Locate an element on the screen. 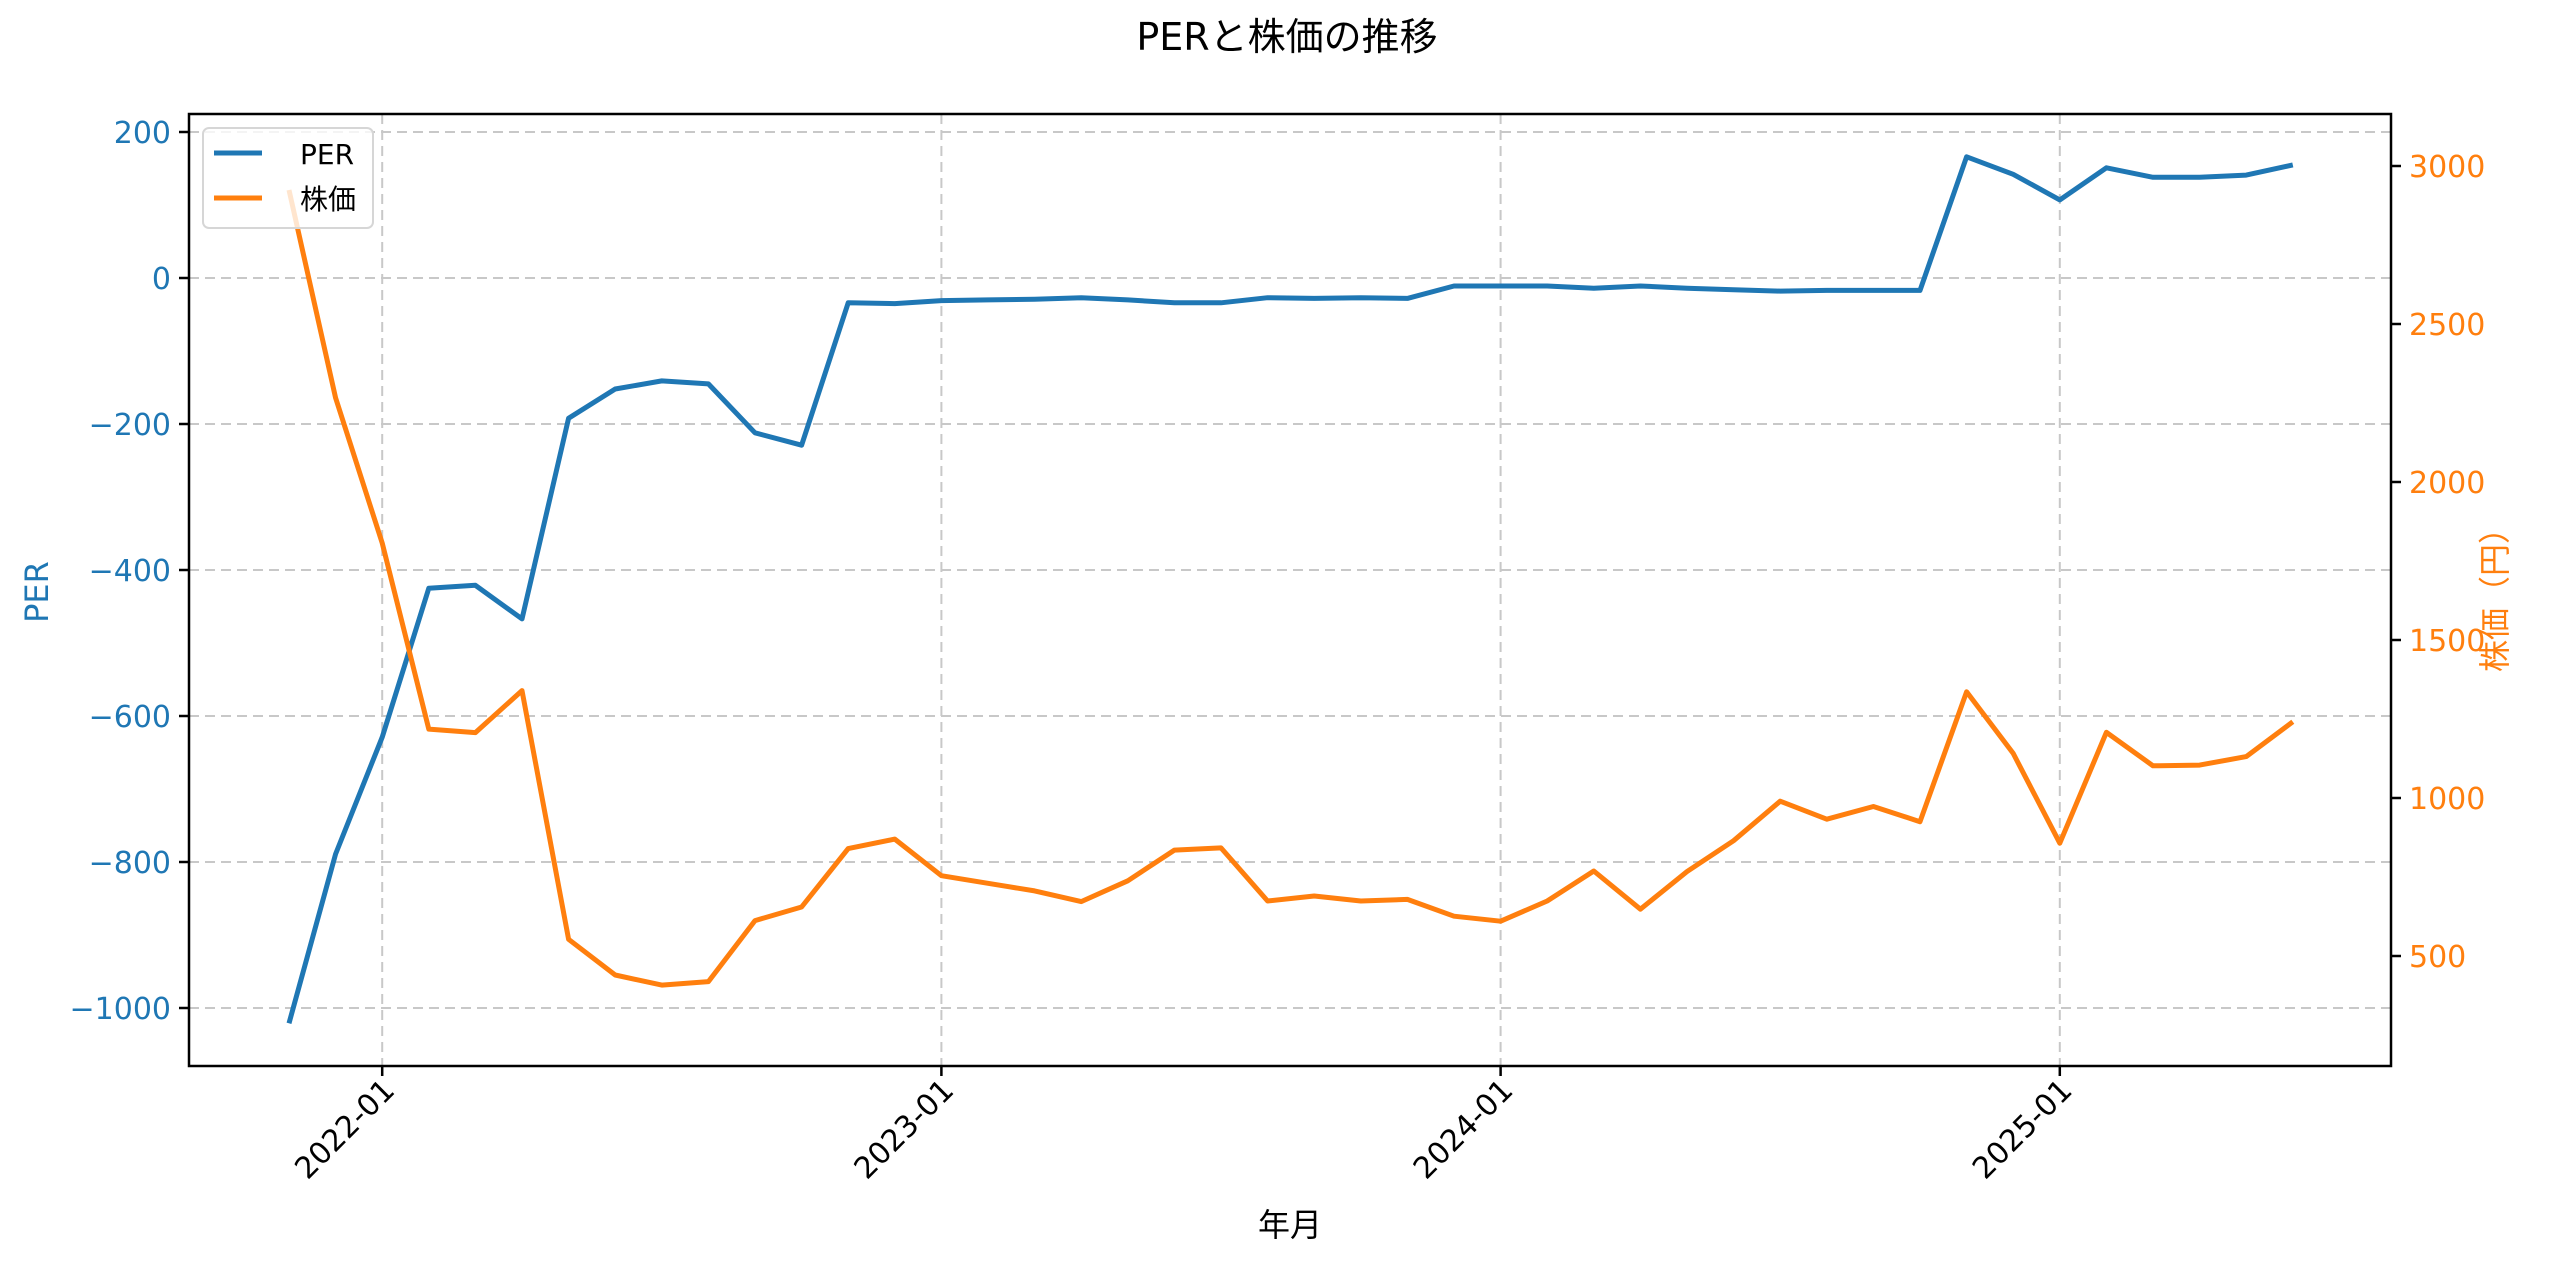  x-tick-label: 2025-01 is located at coordinates (2022, 1129).